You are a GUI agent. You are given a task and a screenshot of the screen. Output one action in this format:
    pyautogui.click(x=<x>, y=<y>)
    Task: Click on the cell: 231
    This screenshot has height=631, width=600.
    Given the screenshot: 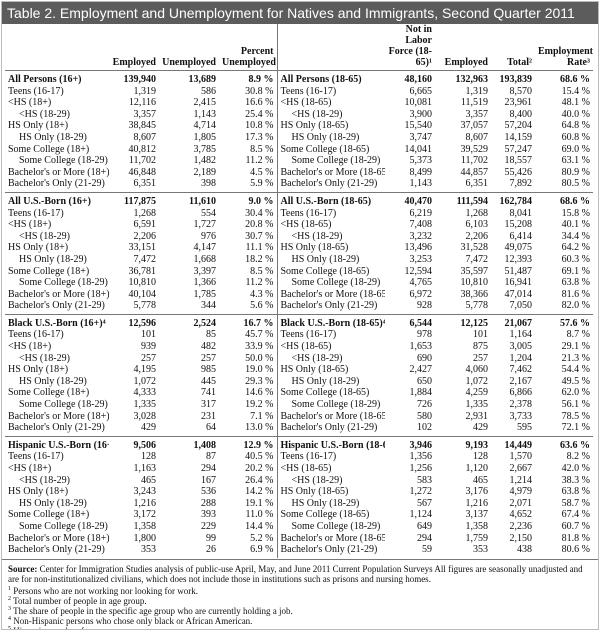 What is the action you would take?
    pyautogui.click(x=208, y=416)
    